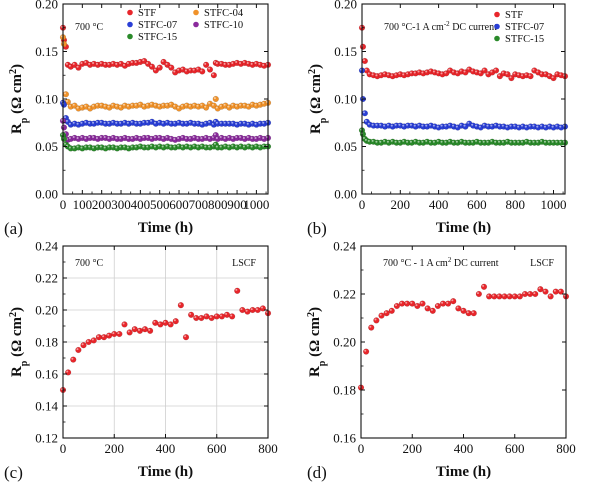  Describe the element at coordinates (89, 27) in the screenshot. I see `condition-annotation: 700 °C` at that location.